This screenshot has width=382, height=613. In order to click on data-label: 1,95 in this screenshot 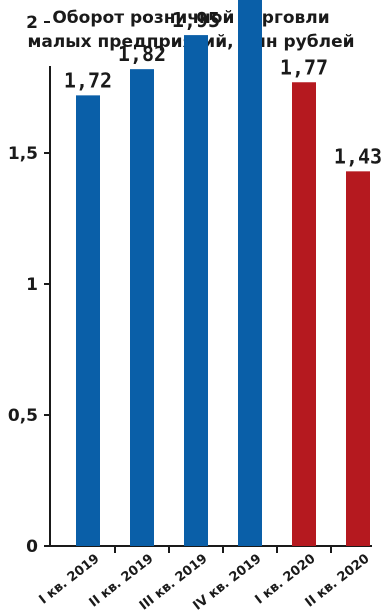, I will do `click(196, 20)`.